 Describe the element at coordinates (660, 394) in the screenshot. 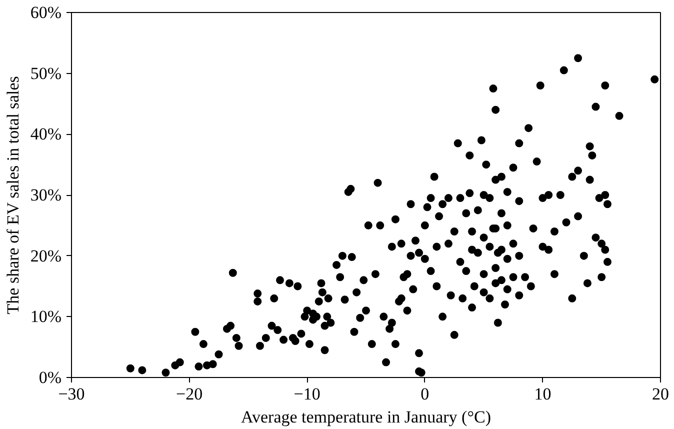

I see `x-tick-label: 20` at that location.